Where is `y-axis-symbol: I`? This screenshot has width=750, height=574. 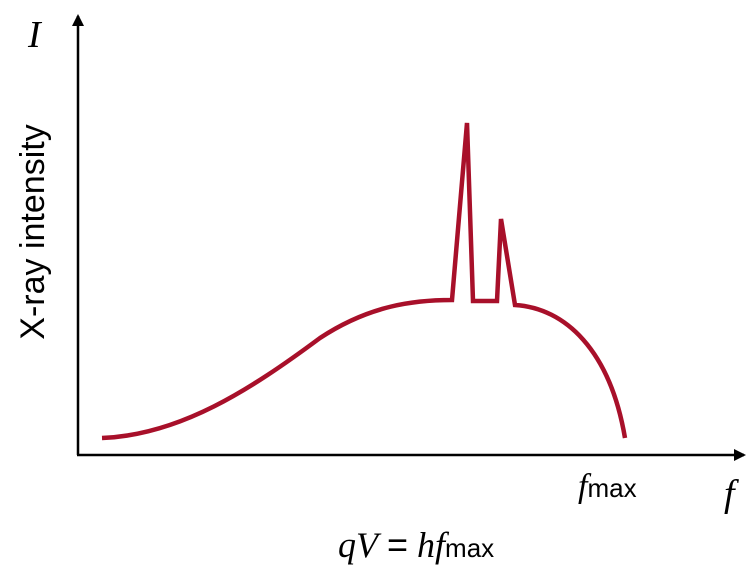
y-axis-symbol: I is located at coordinates (35, 35).